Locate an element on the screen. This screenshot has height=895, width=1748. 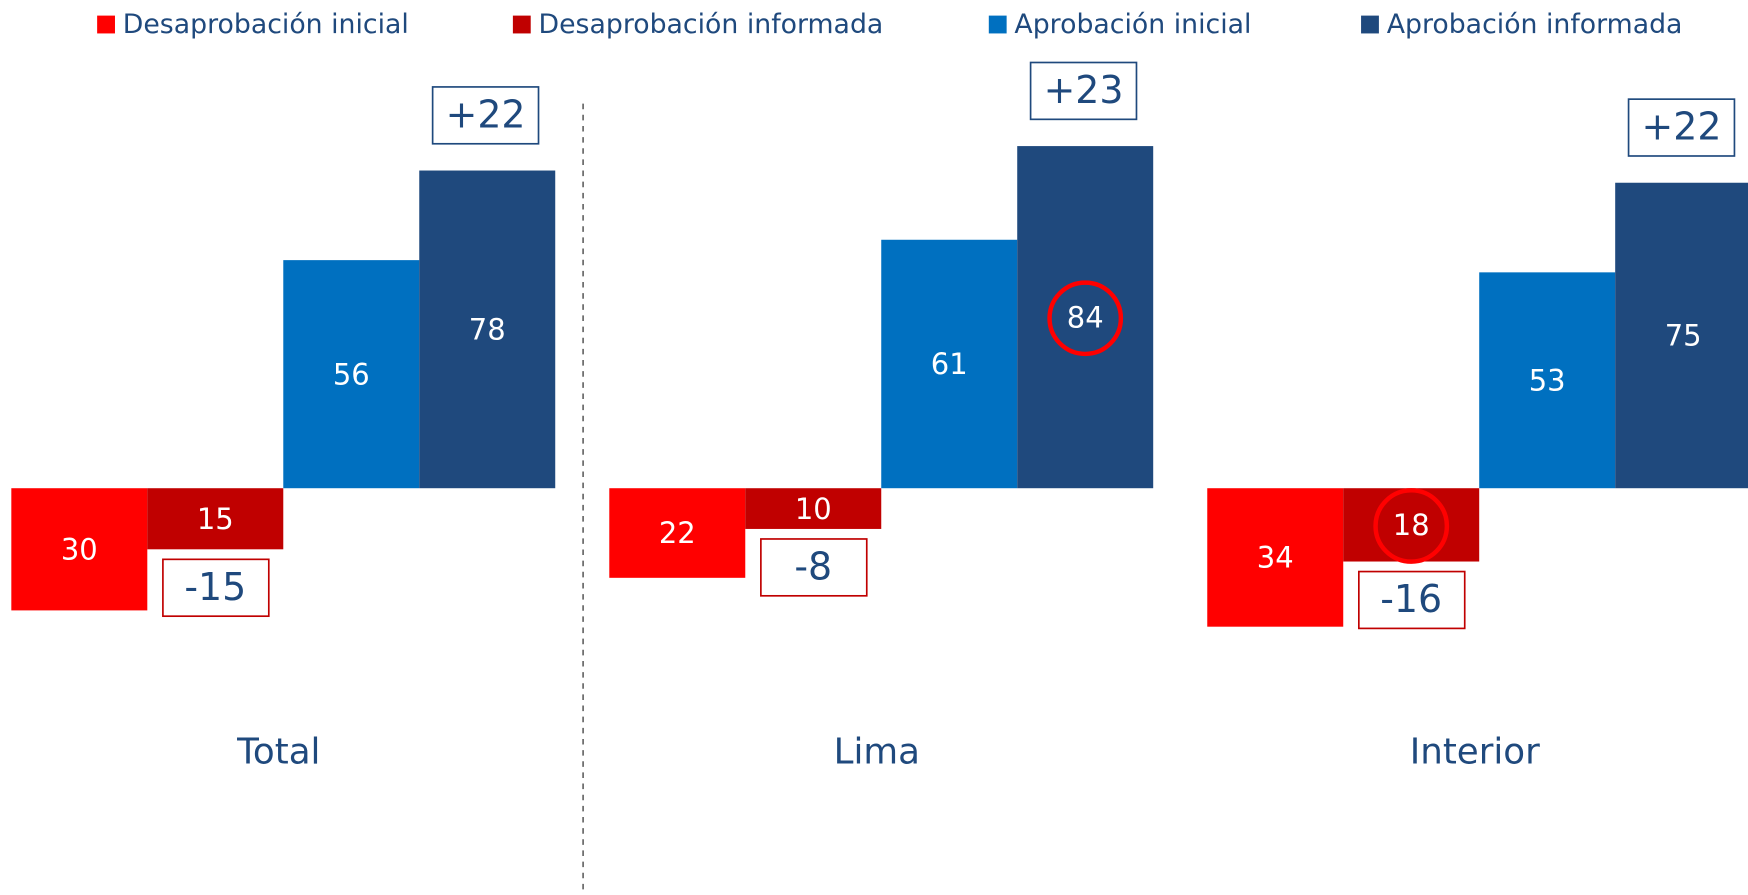
change-label: +23 is located at coordinates (1084, 90).